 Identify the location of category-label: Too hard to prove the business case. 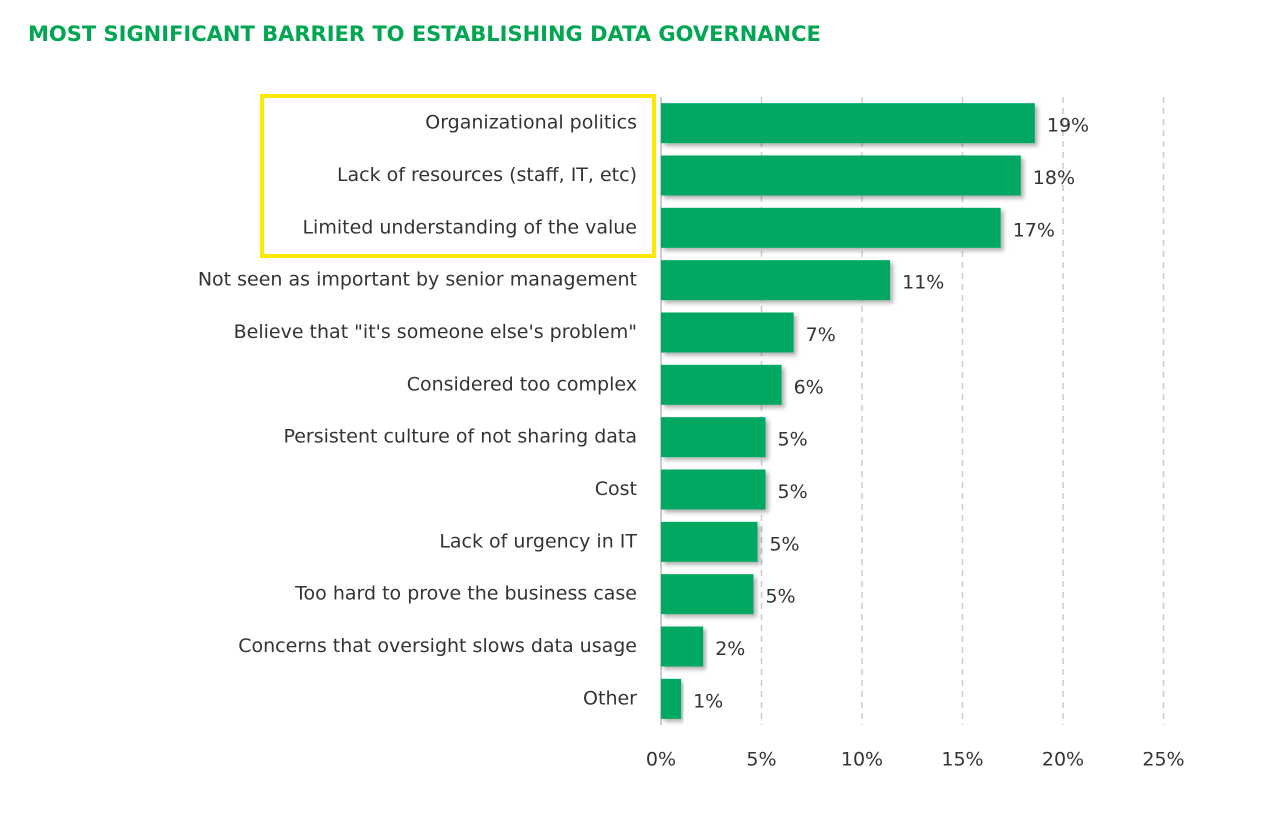
(465, 594).